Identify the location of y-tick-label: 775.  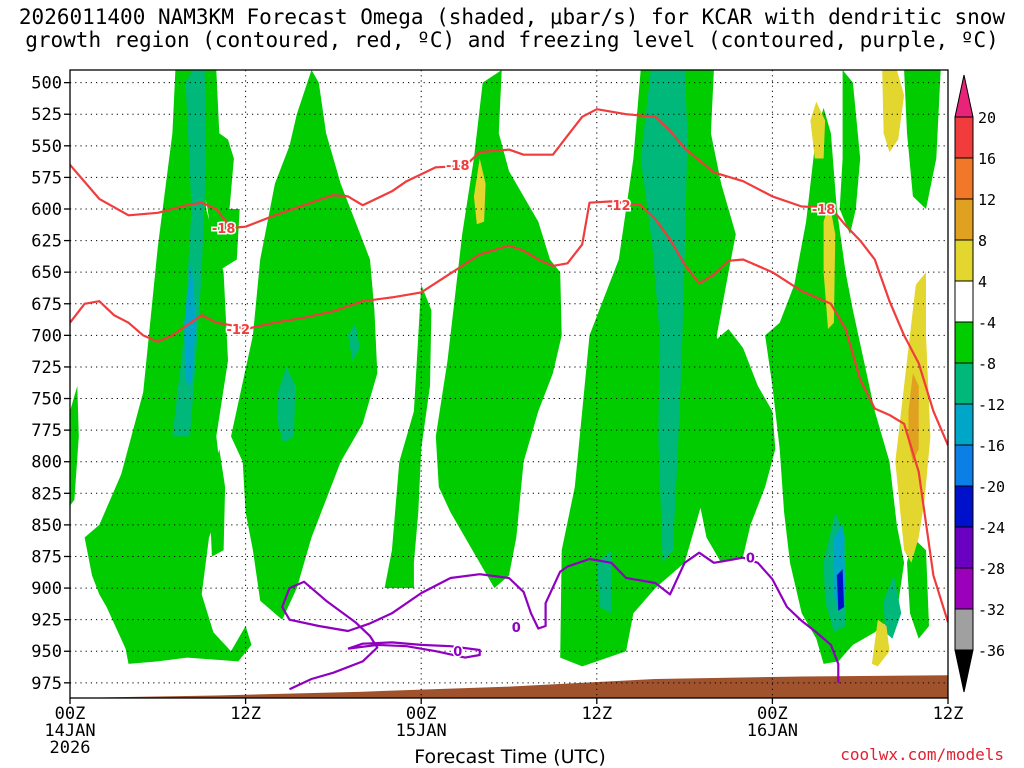
(46, 431).